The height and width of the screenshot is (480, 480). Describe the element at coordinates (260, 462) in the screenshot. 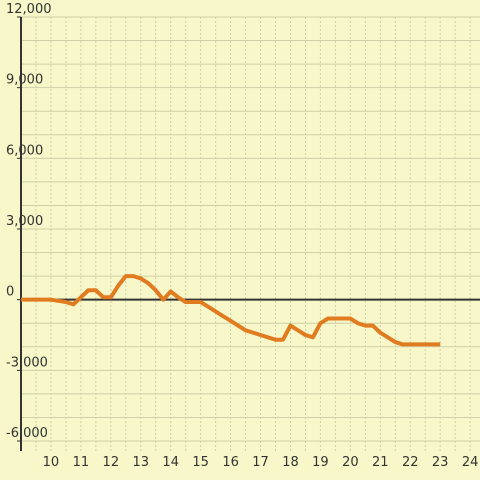

I see `x-tick-label: 17` at that location.